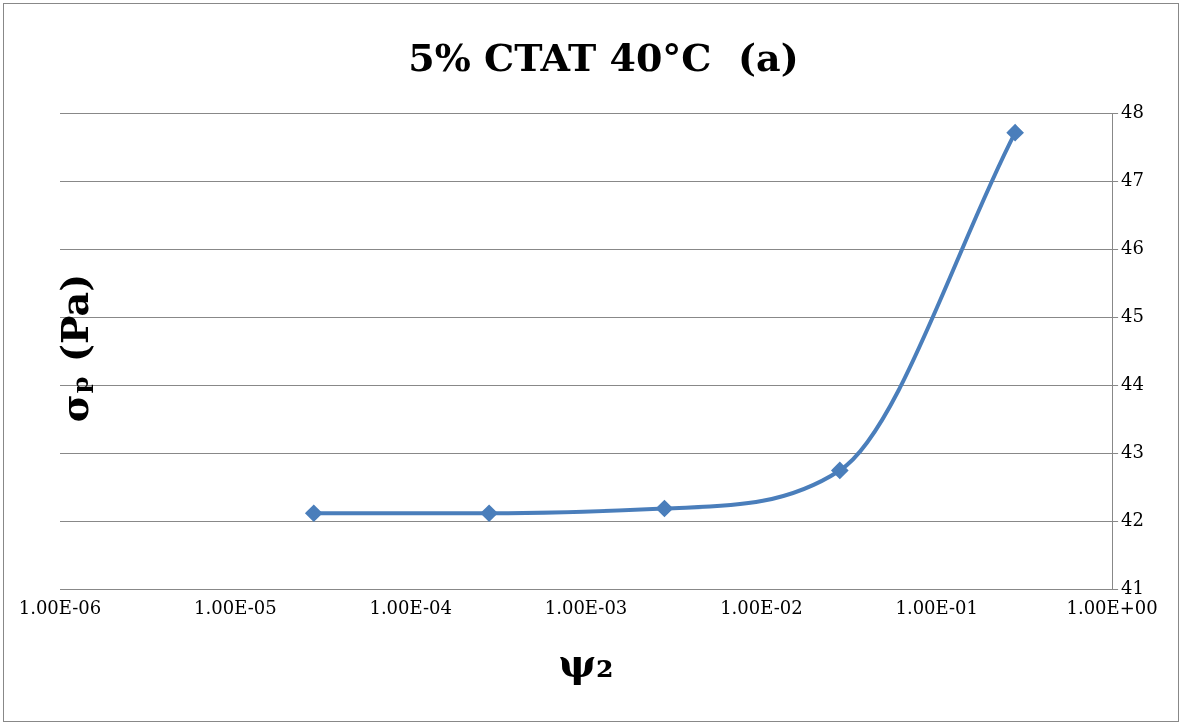 The width and height of the screenshot is (1182, 725). What do you see at coordinates (1132, 112) in the screenshot?
I see `y-tick-label: 48` at bounding box center [1132, 112].